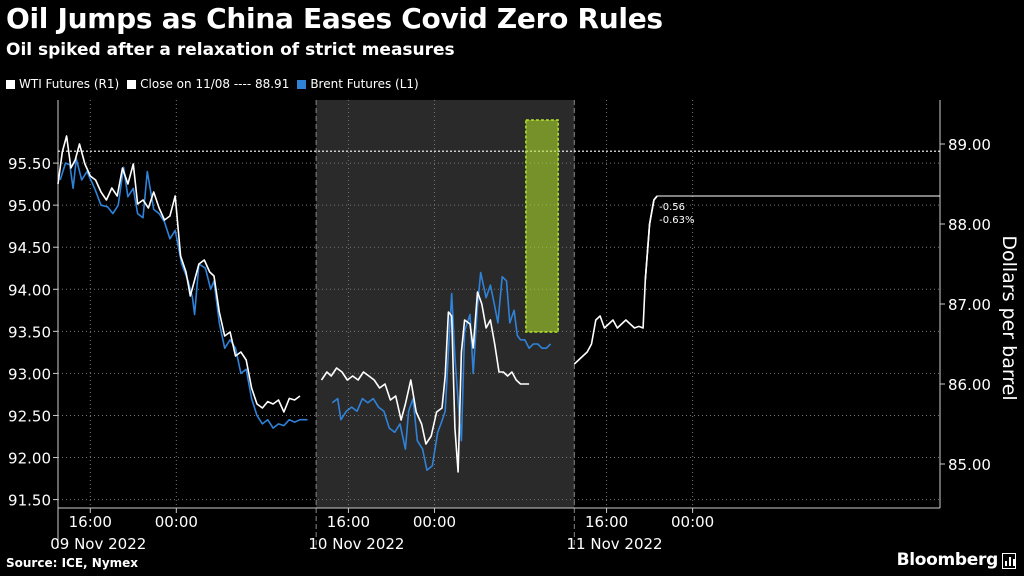  I want to click on legend-close: Close on 11/08 ---- 88.91, so click(208, 84).